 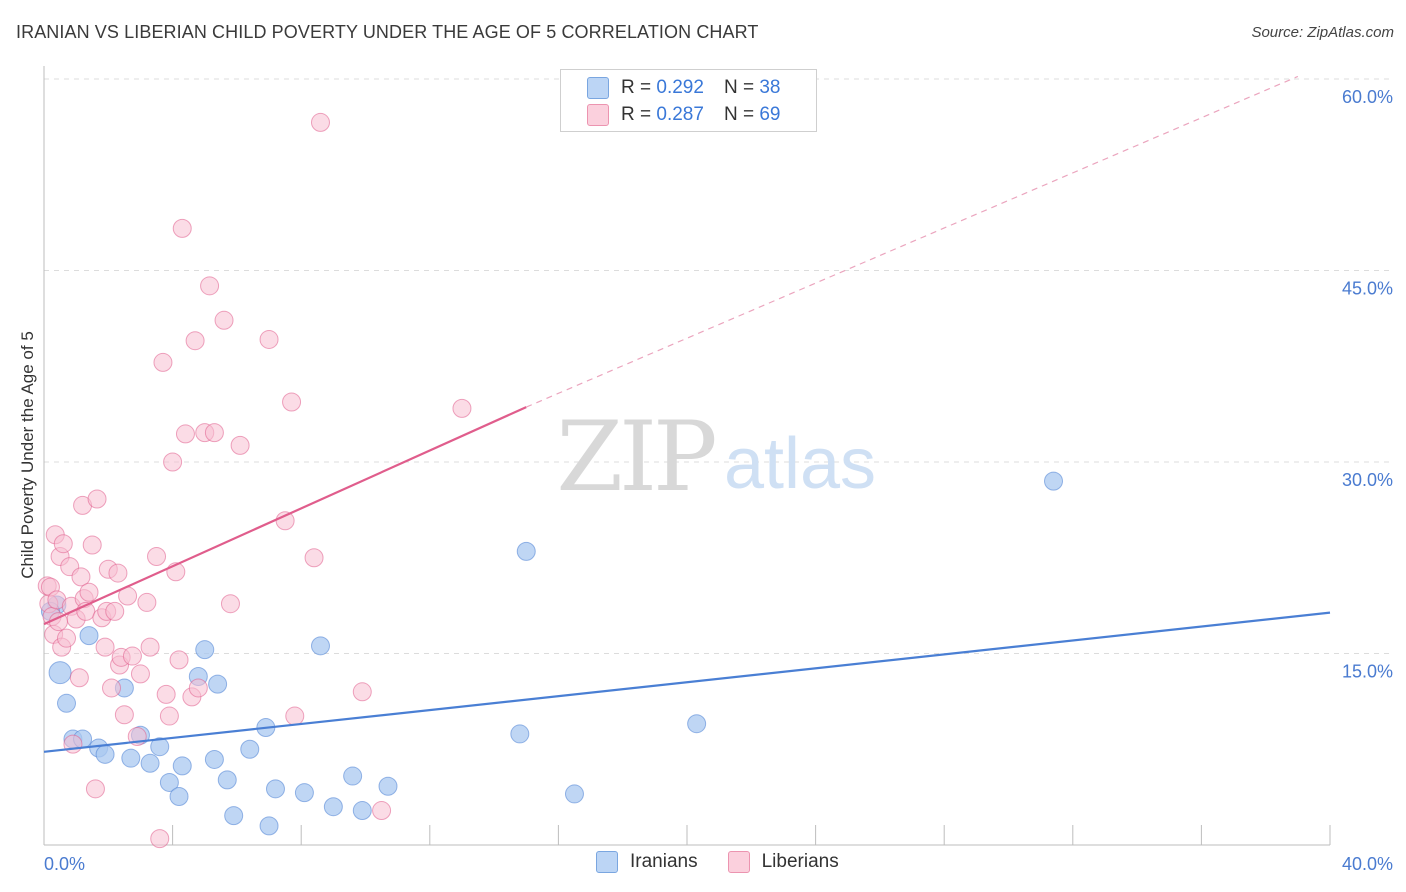 What do you see at coordinates (716, 457) in the screenshot?
I see `watermark: ZIP atlas` at bounding box center [716, 457].